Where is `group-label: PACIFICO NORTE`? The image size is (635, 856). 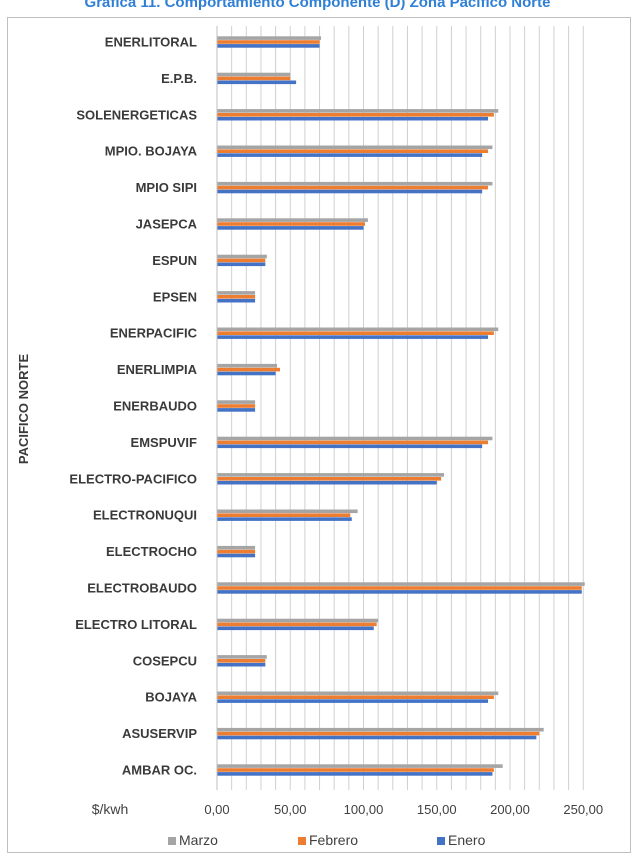
group-label: PACIFICO NORTE is located at coordinates (23, 409).